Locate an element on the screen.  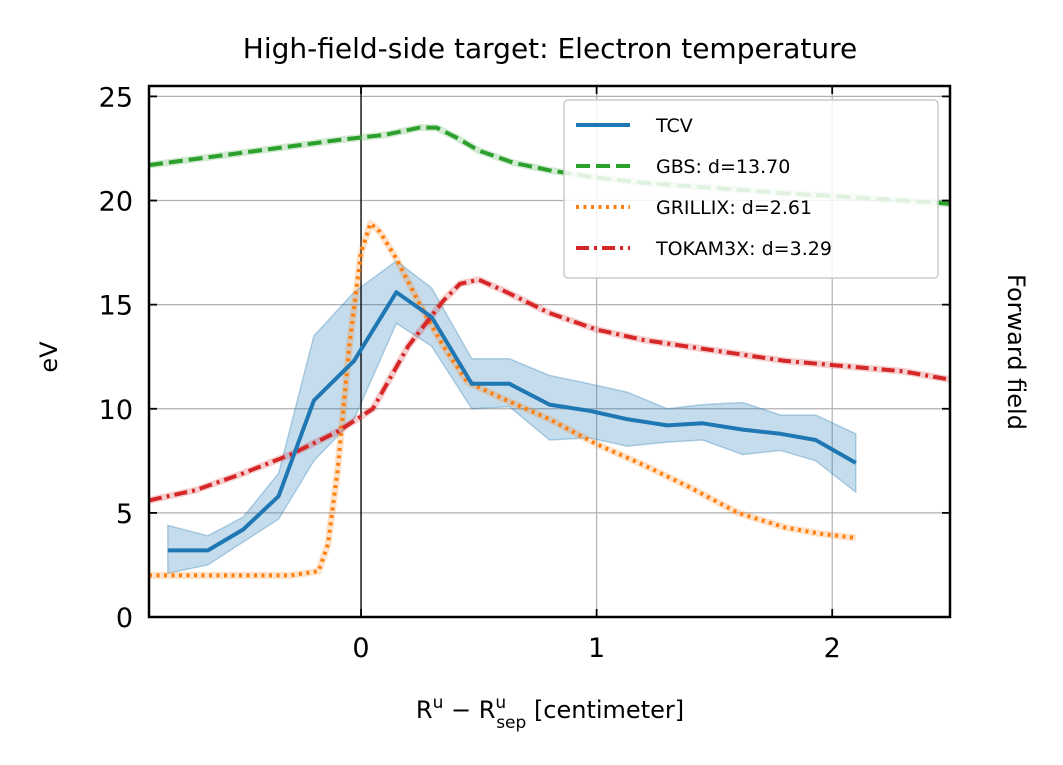
x-axis-label: Ru − Ru sep [centimeter] is located at coordinates (550, 713).